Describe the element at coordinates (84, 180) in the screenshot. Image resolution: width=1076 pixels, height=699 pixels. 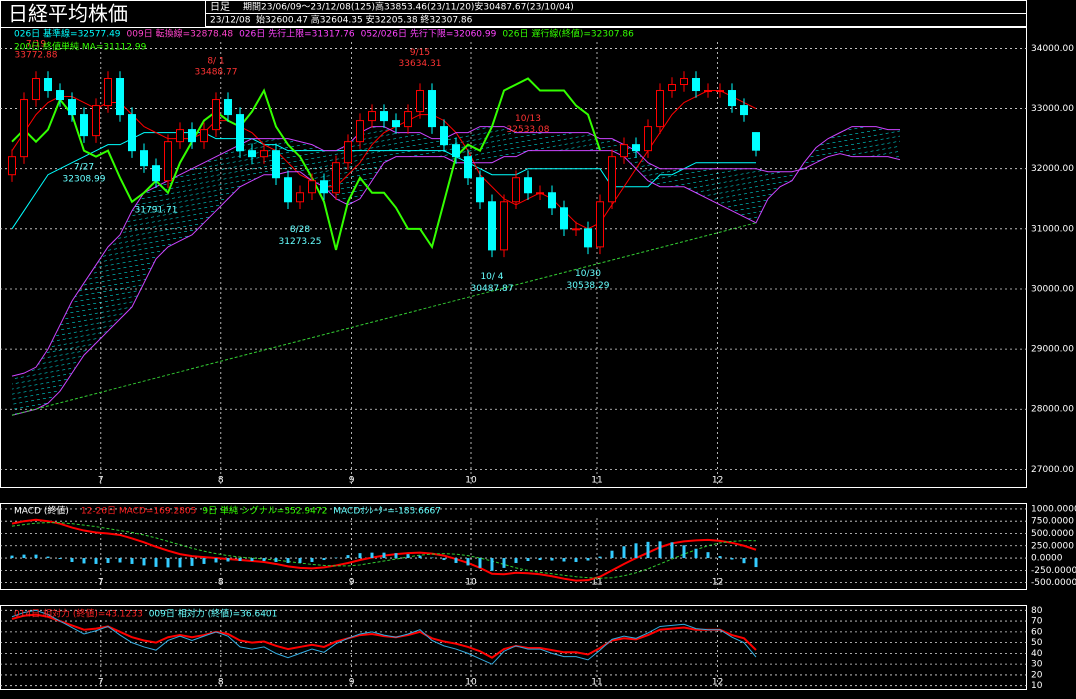
I see `annotation-value: 32308.99` at that location.